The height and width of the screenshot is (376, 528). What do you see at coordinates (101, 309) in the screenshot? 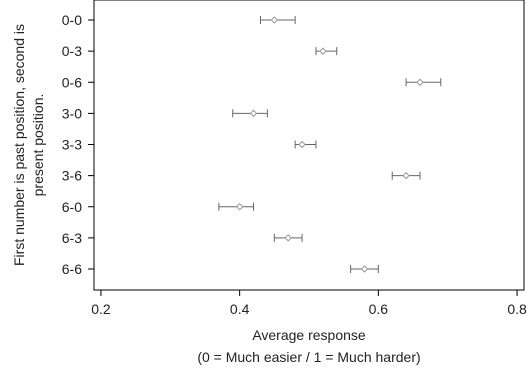
I see `x-tick-label: 0.2` at bounding box center [101, 309].